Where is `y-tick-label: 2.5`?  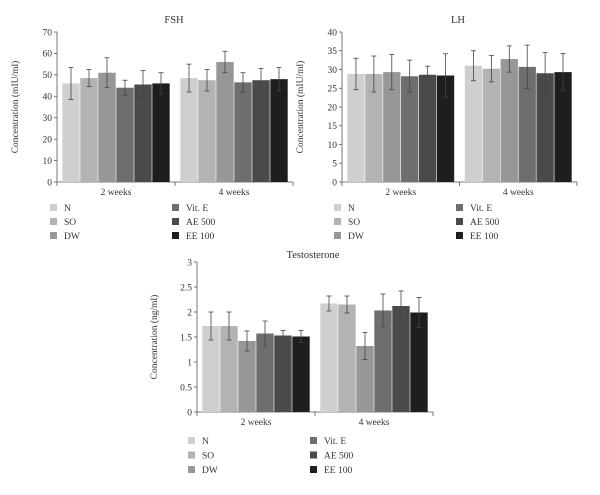 y-tick-label: 2.5 is located at coordinates (186, 288).